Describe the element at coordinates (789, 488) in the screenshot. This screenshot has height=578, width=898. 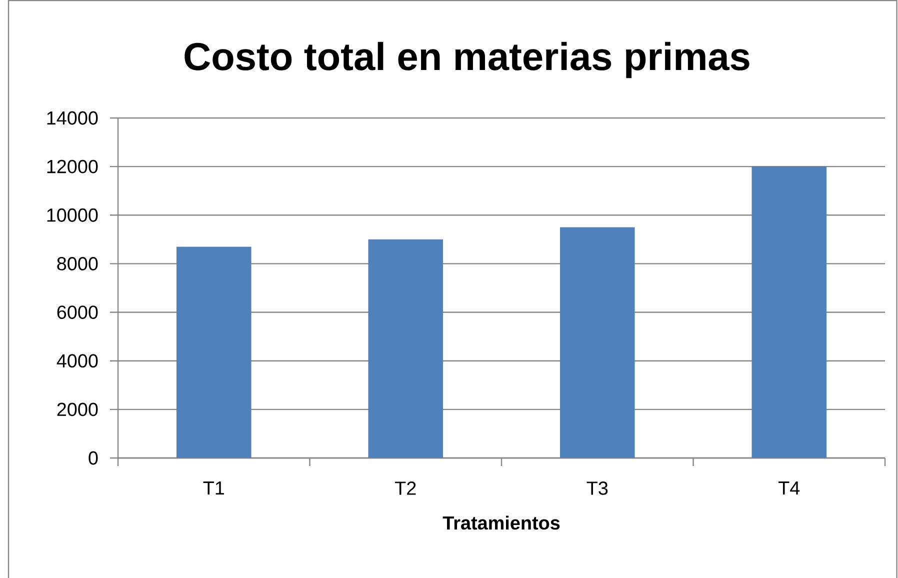
I see `x-tick-label: T4` at that location.